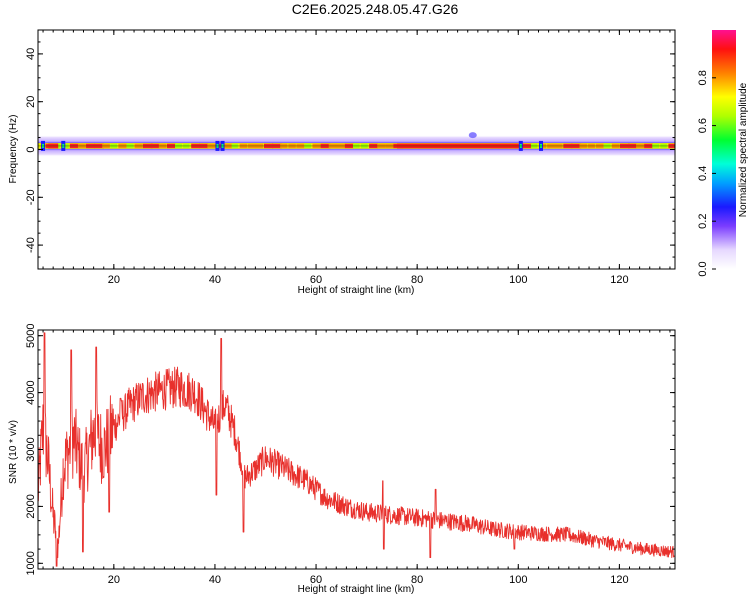  What do you see at coordinates (31, 245) in the screenshot?
I see `y-tick-label: -40` at bounding box center [31, 245].